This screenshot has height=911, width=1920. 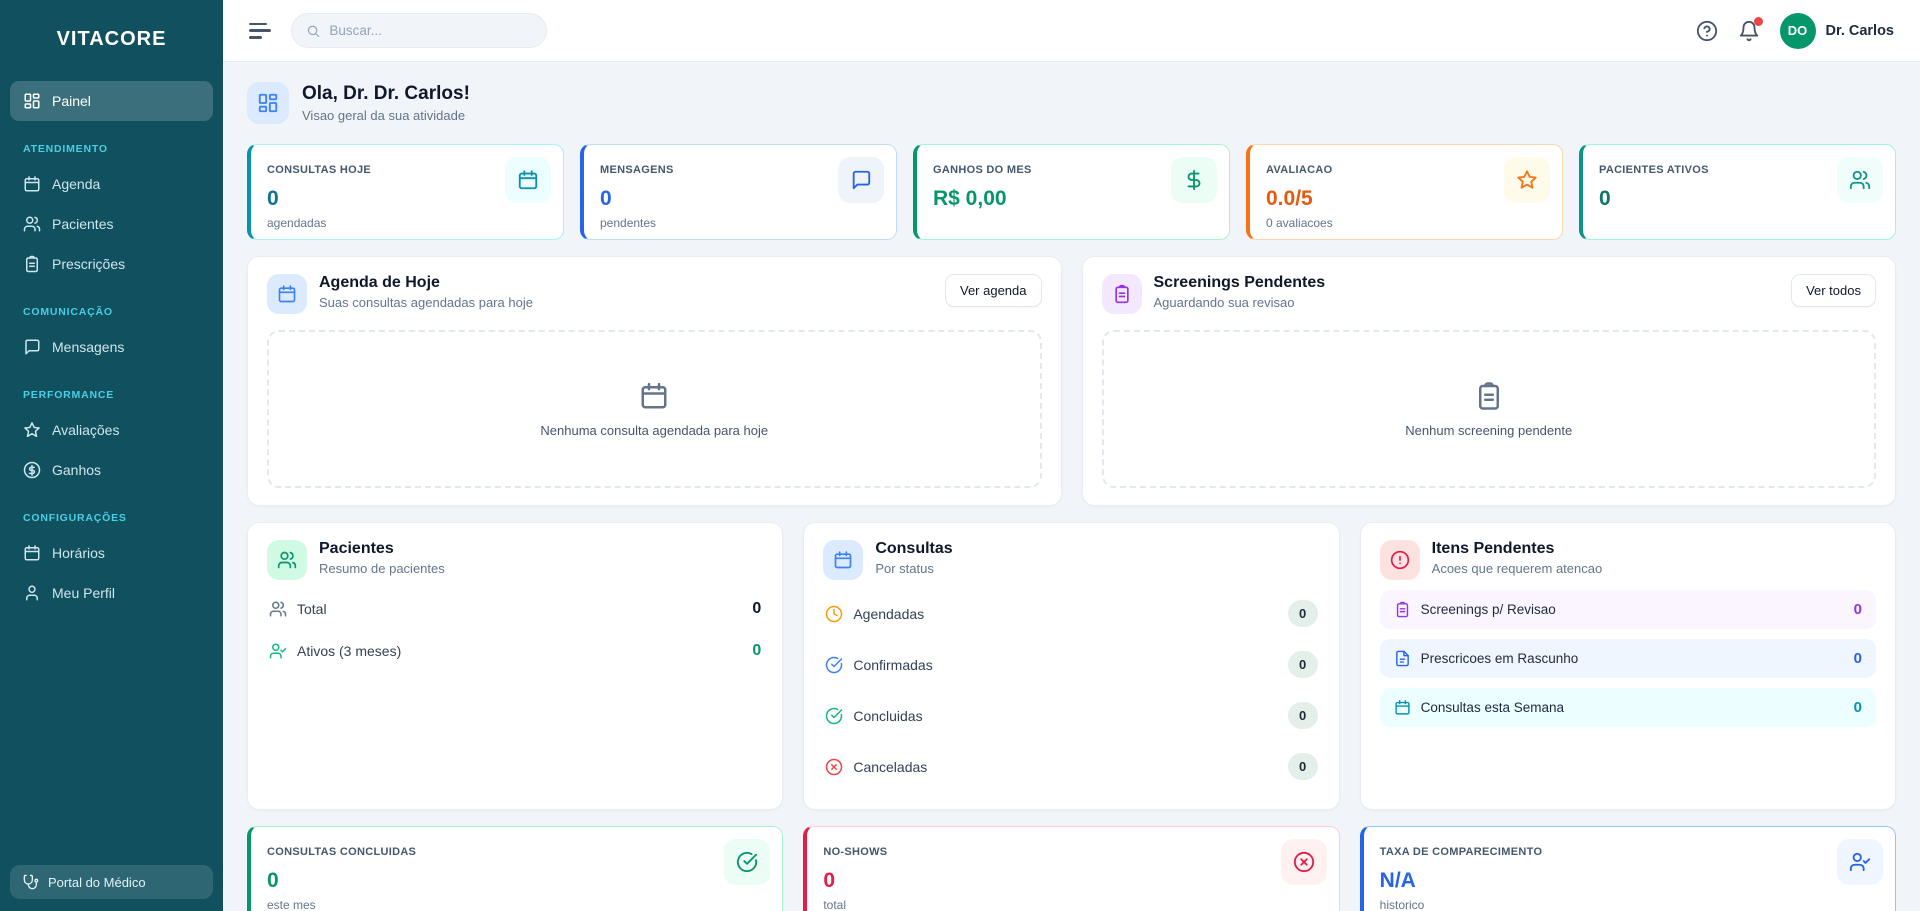 What do you see at coordinates (268, 103) in the screenshot?
I see `dashboard-icon` at bounding box center [268, 103].